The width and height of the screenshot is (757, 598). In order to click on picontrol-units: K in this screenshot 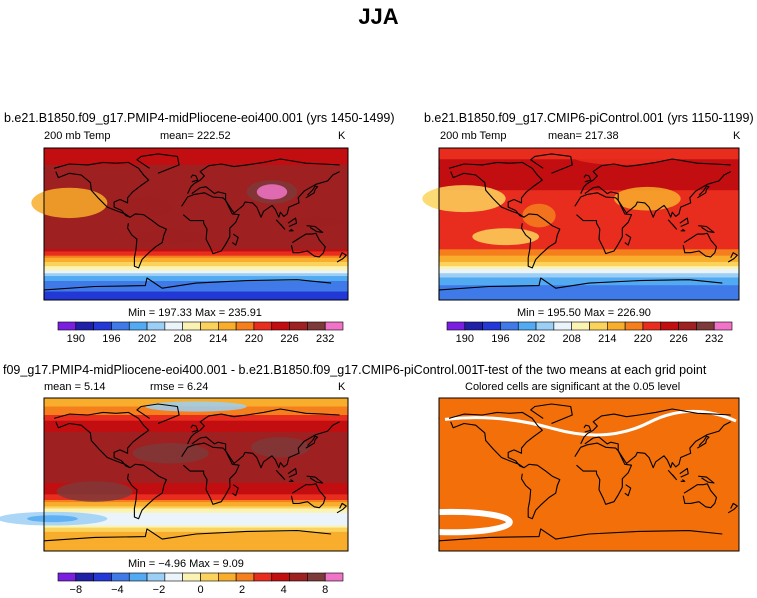, I will do `click(737, 136)`.